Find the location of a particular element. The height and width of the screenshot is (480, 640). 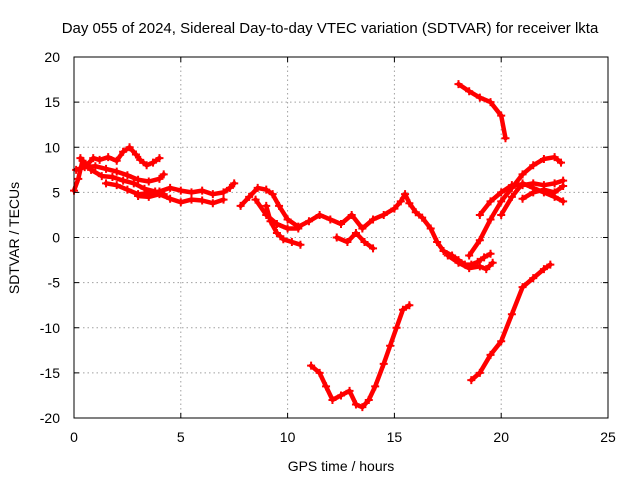

x-tick-label: 25 is located at coordinates (608, 437).